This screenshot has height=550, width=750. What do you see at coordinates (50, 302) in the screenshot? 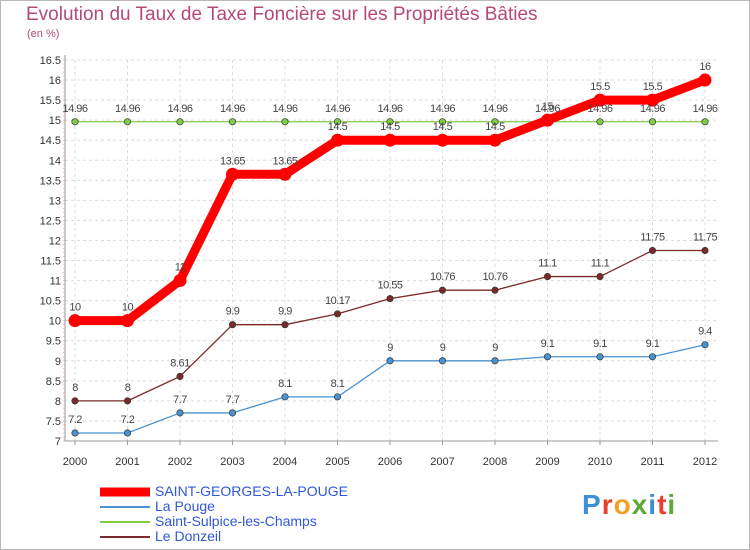
I see `y-tick-label: 10.5` at bounding box center [50, 302].